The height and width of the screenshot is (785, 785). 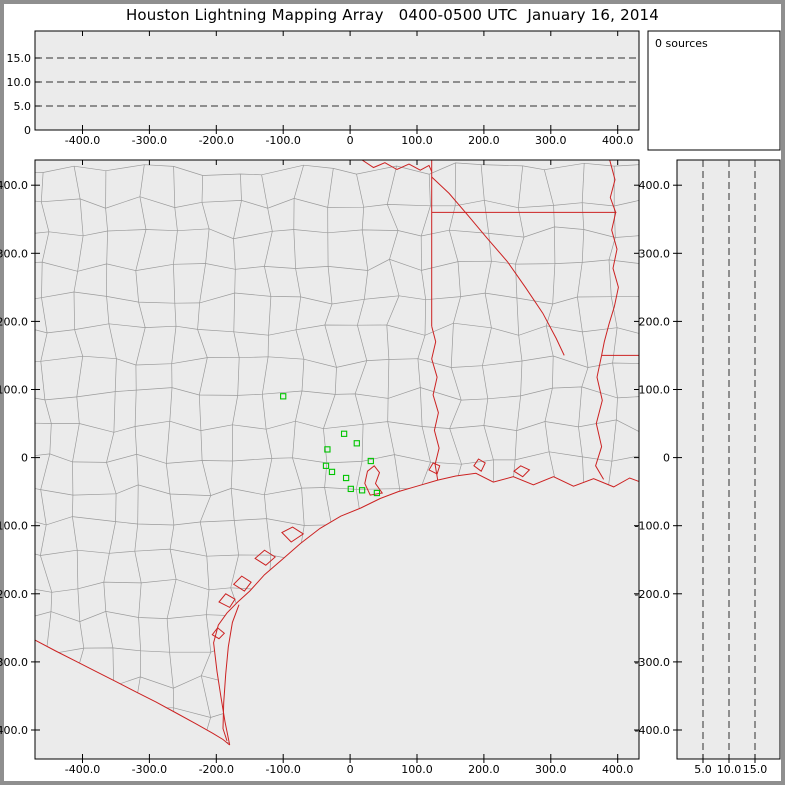 What do you see at coordinates (434, 468) in the screenshot?
I see `sabine-lake` at bounding box center [434, 468].